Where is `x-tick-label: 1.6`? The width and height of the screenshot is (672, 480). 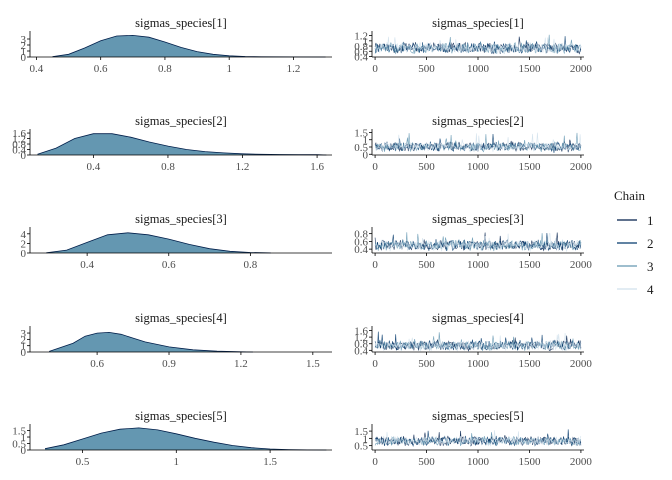 x-tick-label: 1.6 is located at coordinates (317, 167).